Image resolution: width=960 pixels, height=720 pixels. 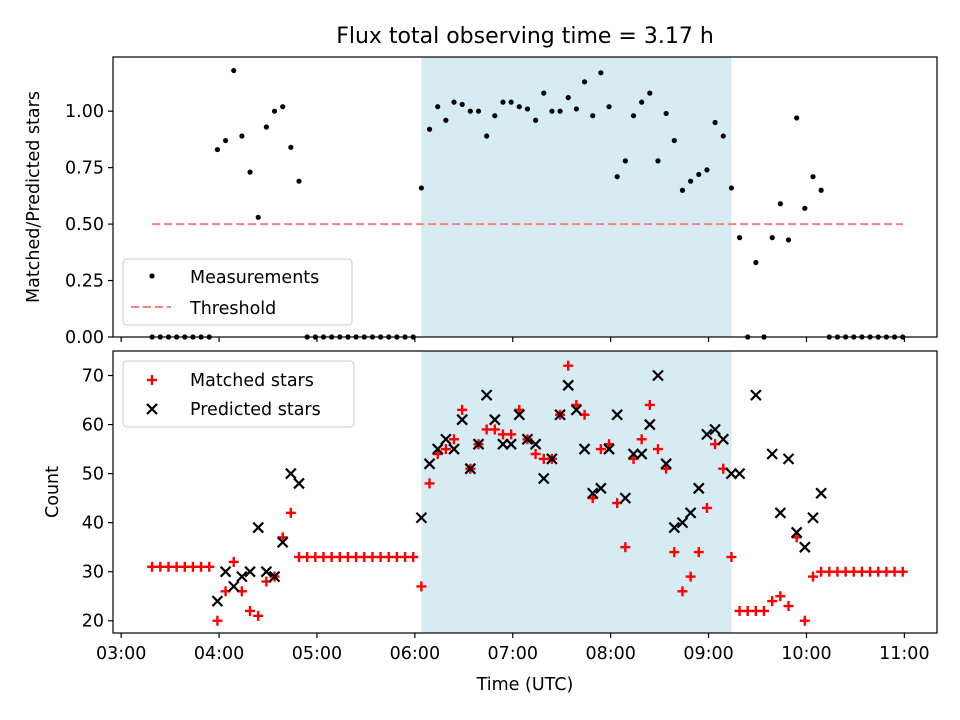 What do you see at coordinates (255, 410) in the screenshot?
I see `legend-label: Predicted stars` at bounding box center [255, 410].